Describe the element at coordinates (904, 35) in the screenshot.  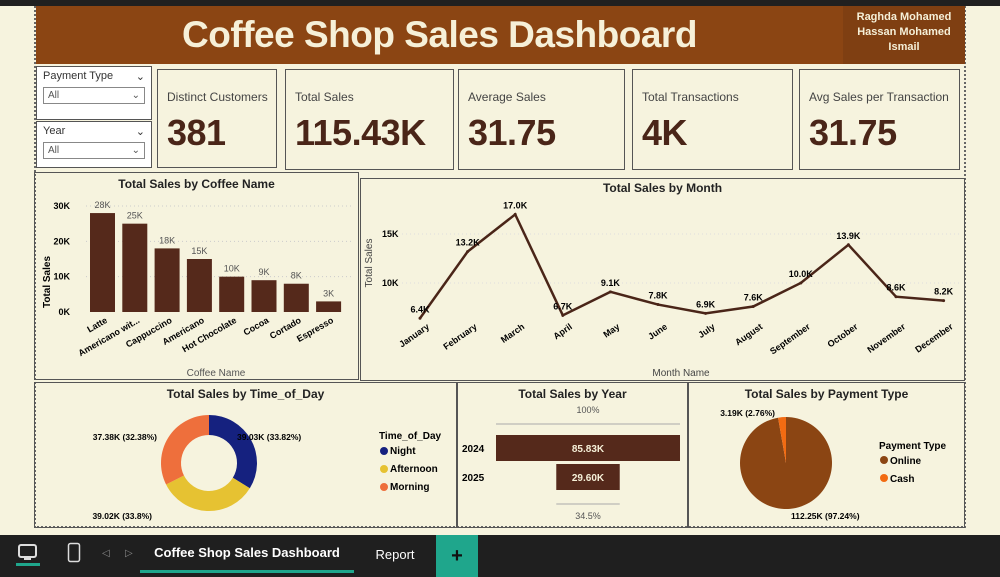
I see `author-box: Raghda Mohamed Hassan Mohamed Ismail` at that location.